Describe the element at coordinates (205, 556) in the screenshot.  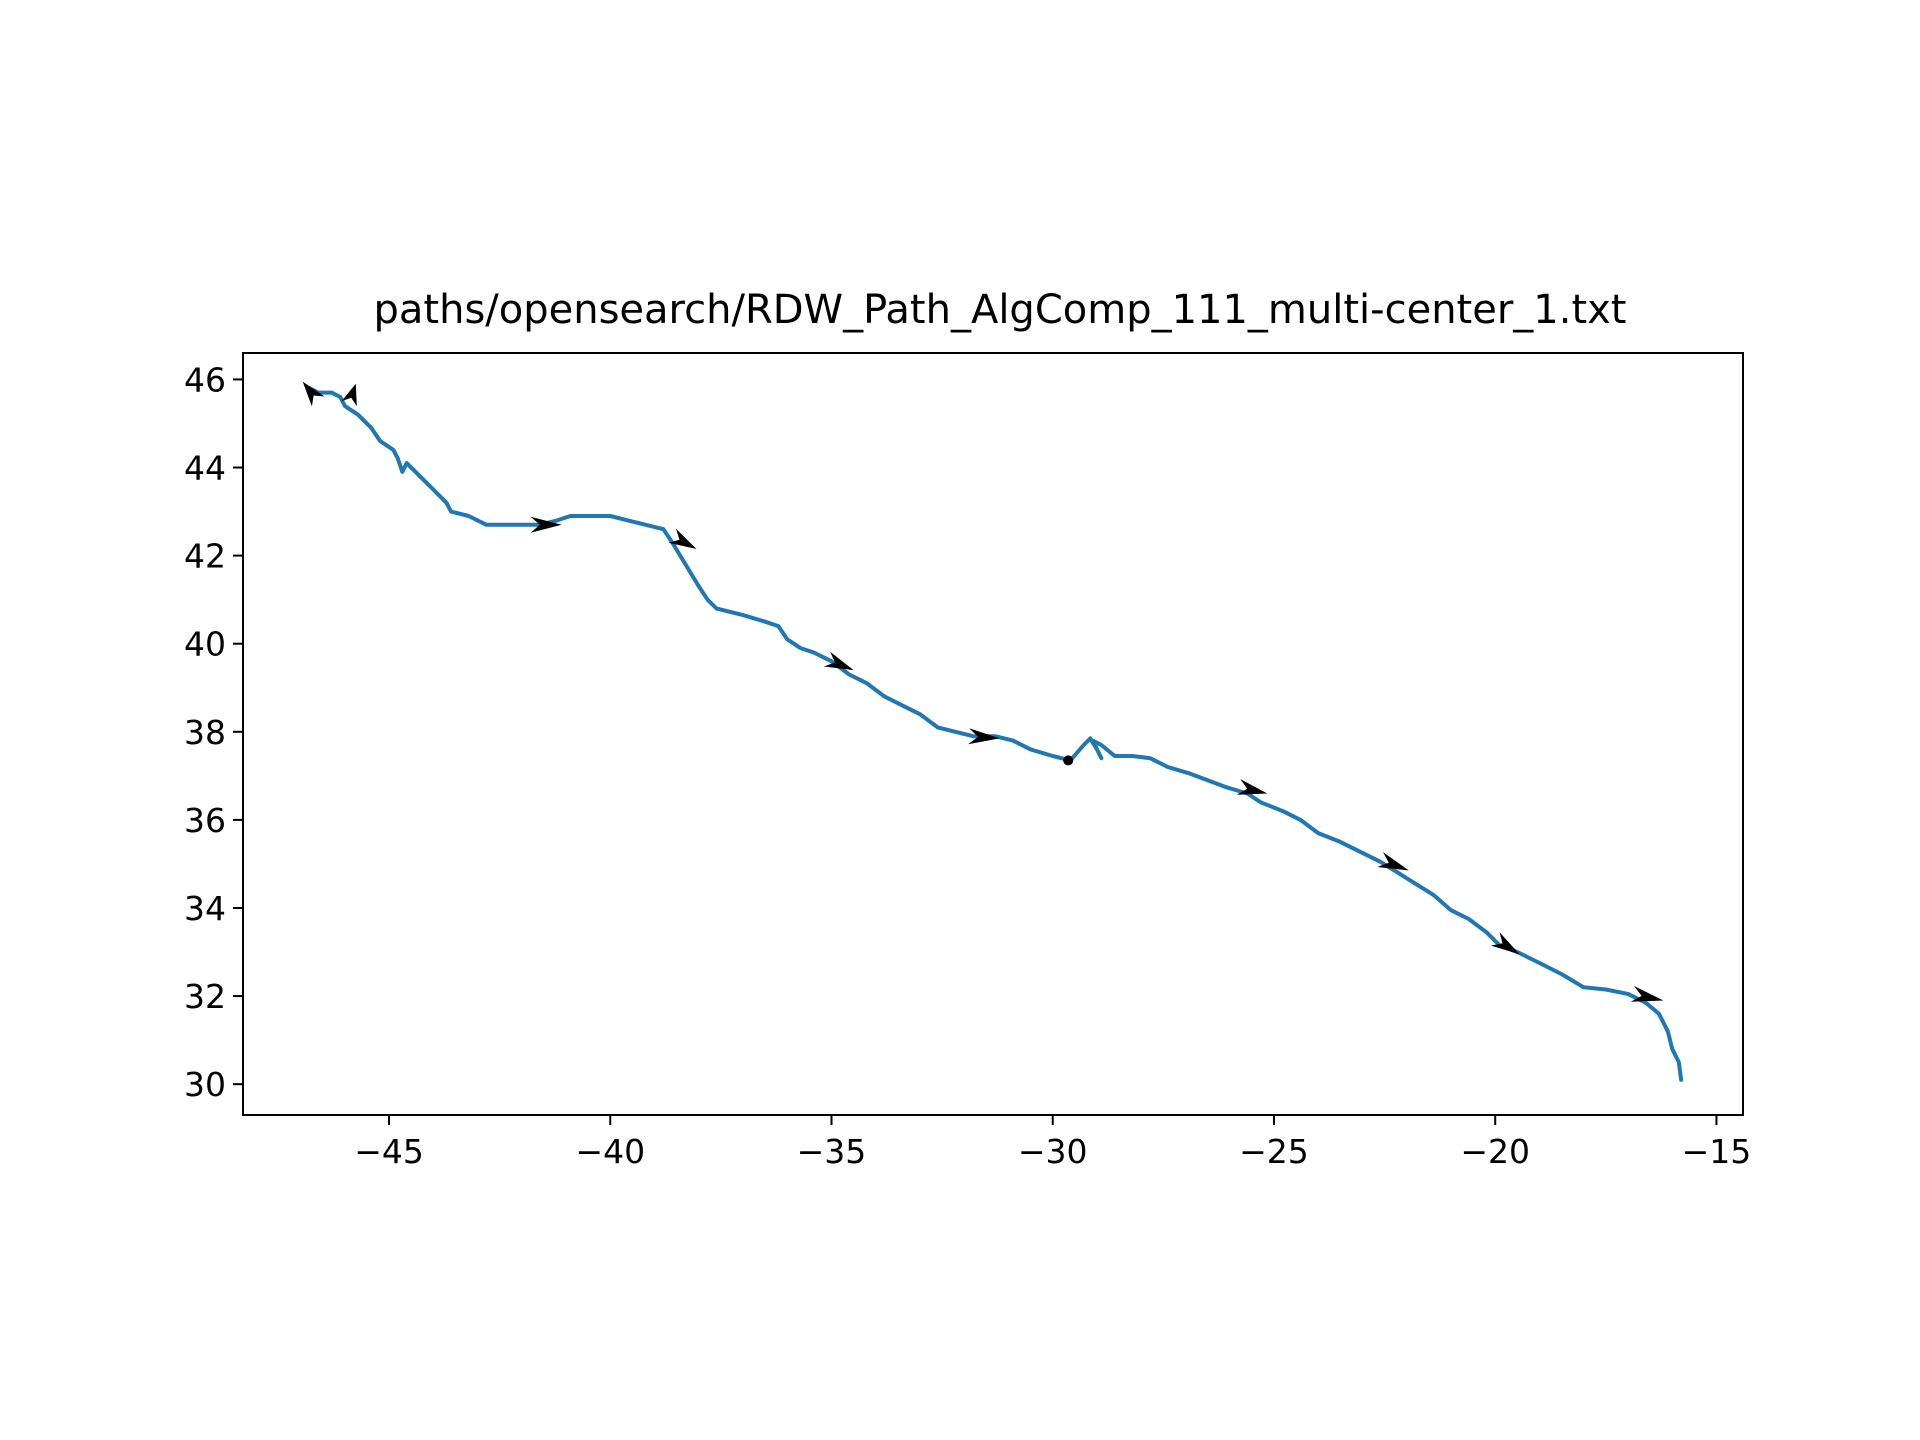
I see `y-tick-label: 42` at that location.